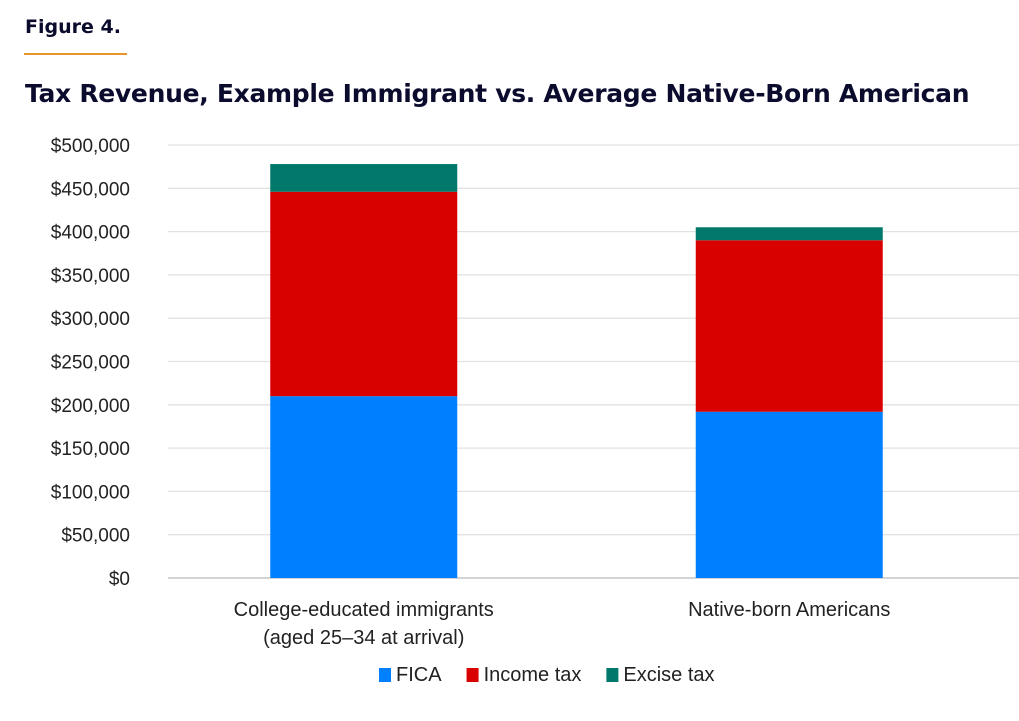 This screenshot has height=721, width=1019. Describe the element at coordinates (90, 319) in the screenshot. I see `y-tick-label: $300,000` at that location.